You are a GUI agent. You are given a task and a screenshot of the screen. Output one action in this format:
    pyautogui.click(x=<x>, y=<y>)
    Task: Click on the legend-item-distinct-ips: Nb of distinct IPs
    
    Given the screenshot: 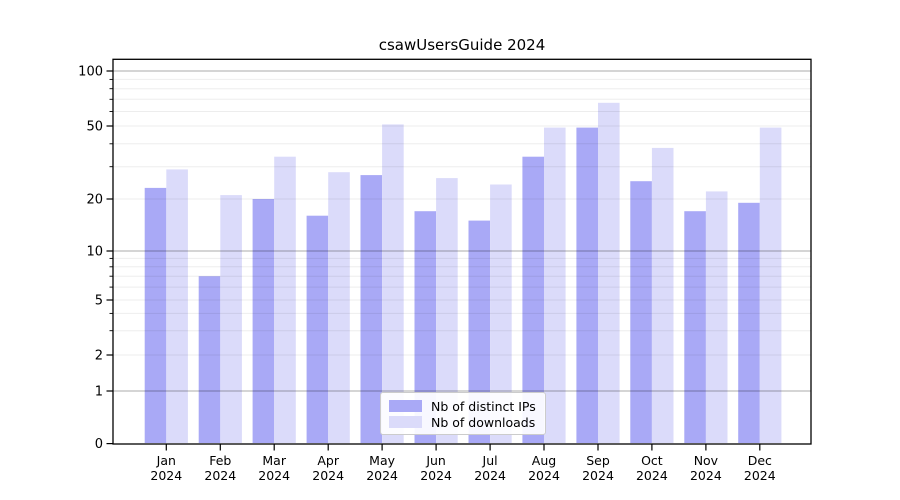 What is the action you would take?
    pyautogui.click(x=463, y=406)
    